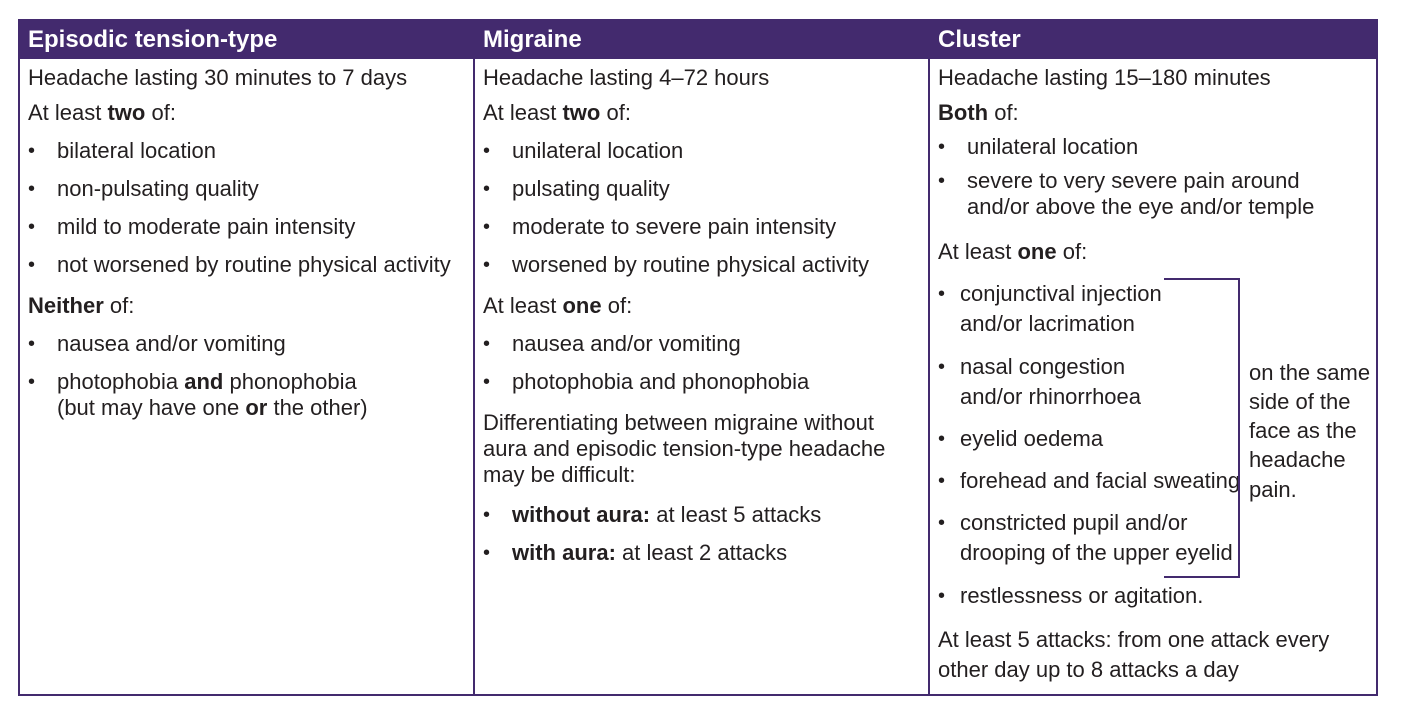  Describe the element at coordinates (667, 514) in the screenshot. I see `list-item: without aura: at least 5 attacks` at that location.